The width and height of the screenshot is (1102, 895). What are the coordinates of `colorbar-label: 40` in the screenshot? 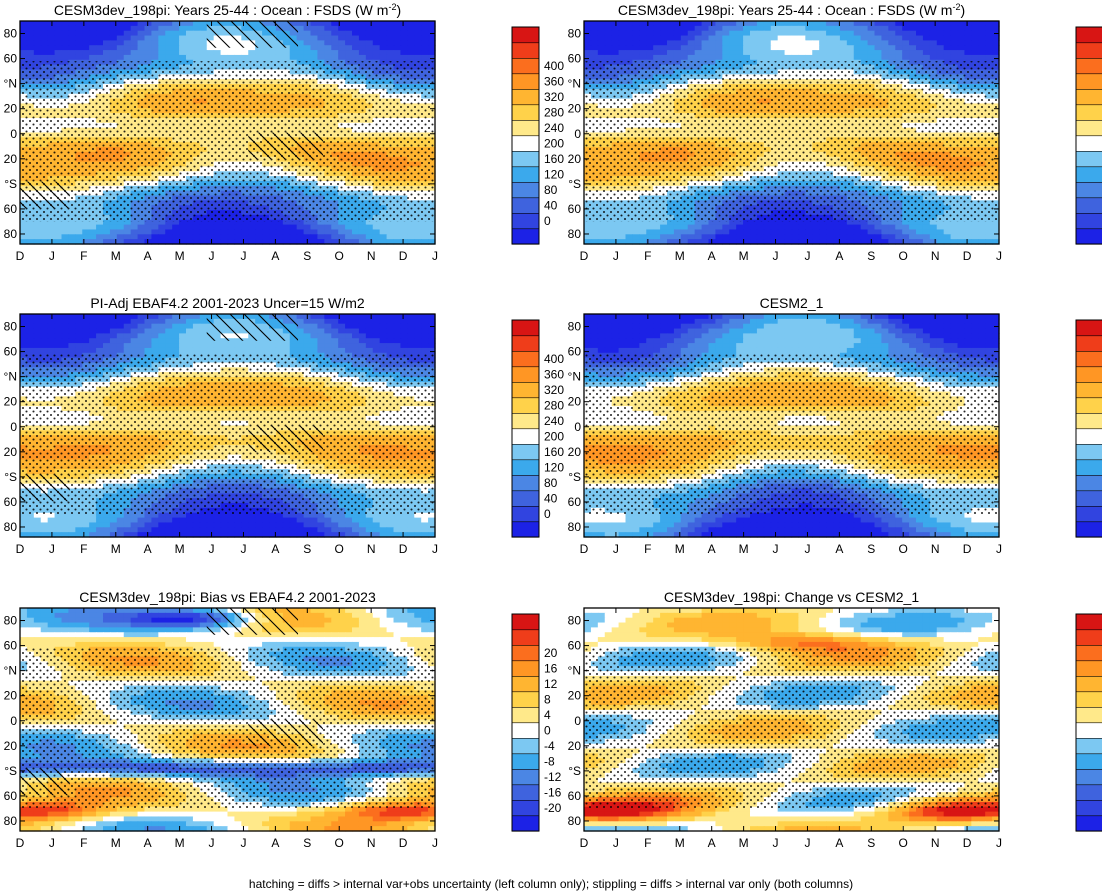 It's located at (551, 205).